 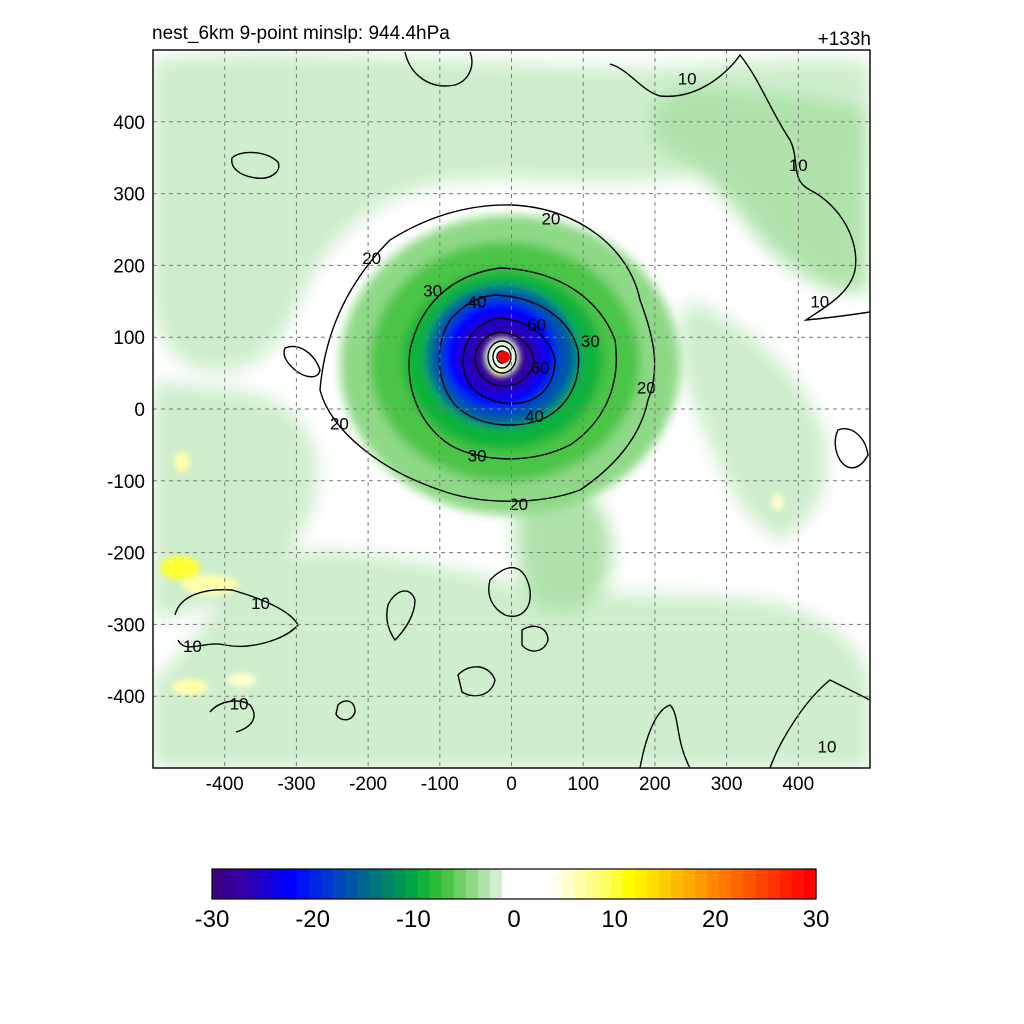 I want to click on y-tick-label: 100, so click(x=129, y=338).